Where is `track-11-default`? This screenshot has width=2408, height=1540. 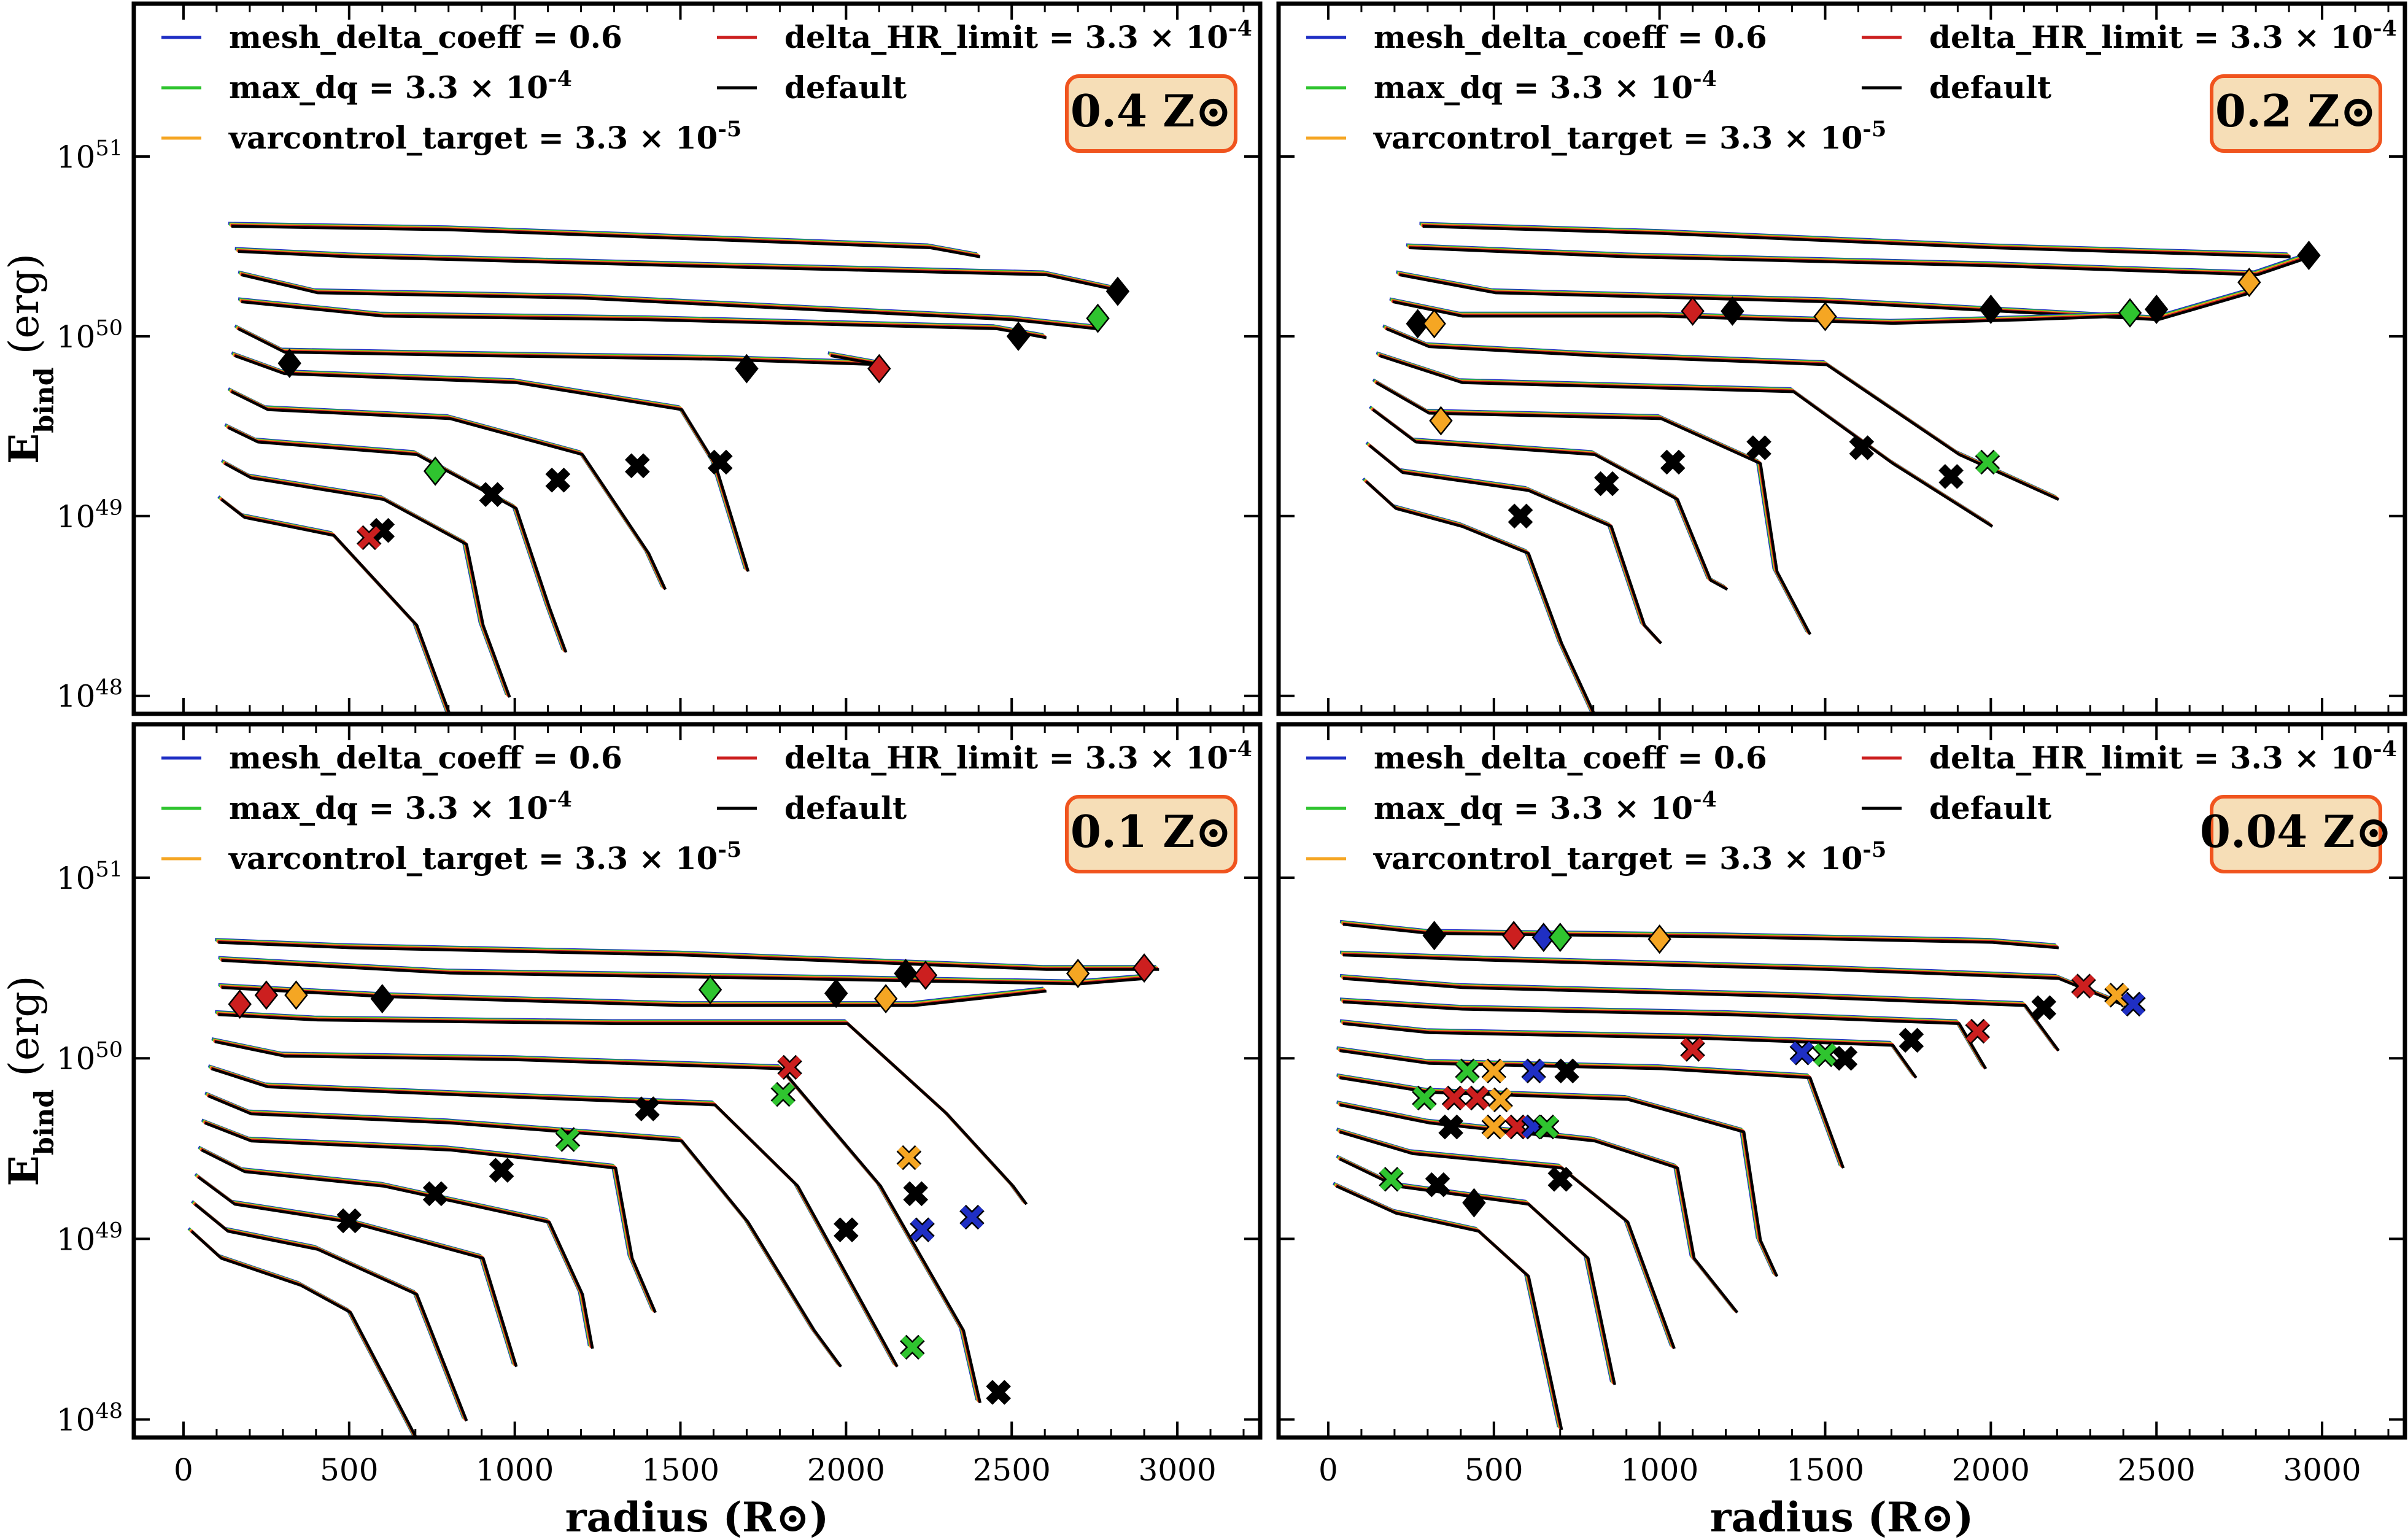 track-11-default is located at coordinates (304, 1333).